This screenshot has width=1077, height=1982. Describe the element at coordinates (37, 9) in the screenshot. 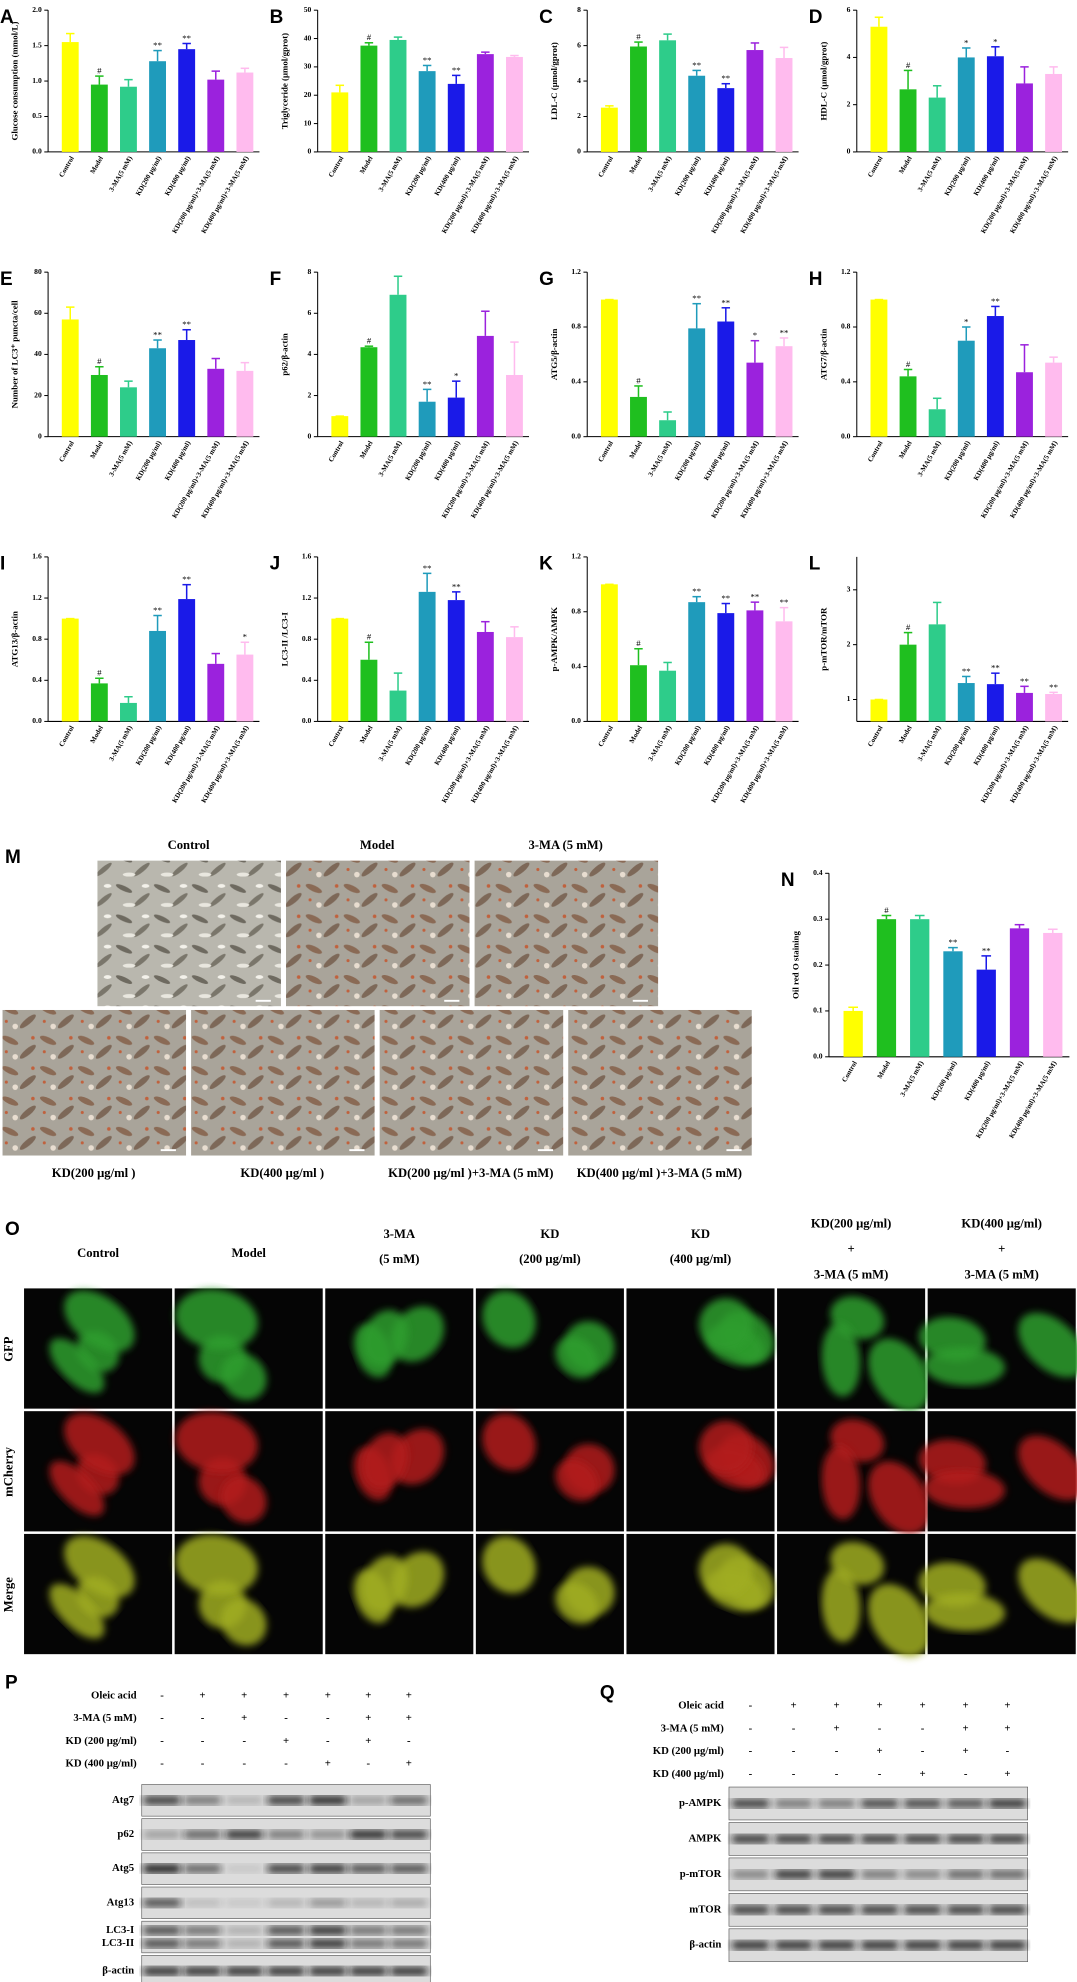

I see `y-tick-label: 2.0` at that location.